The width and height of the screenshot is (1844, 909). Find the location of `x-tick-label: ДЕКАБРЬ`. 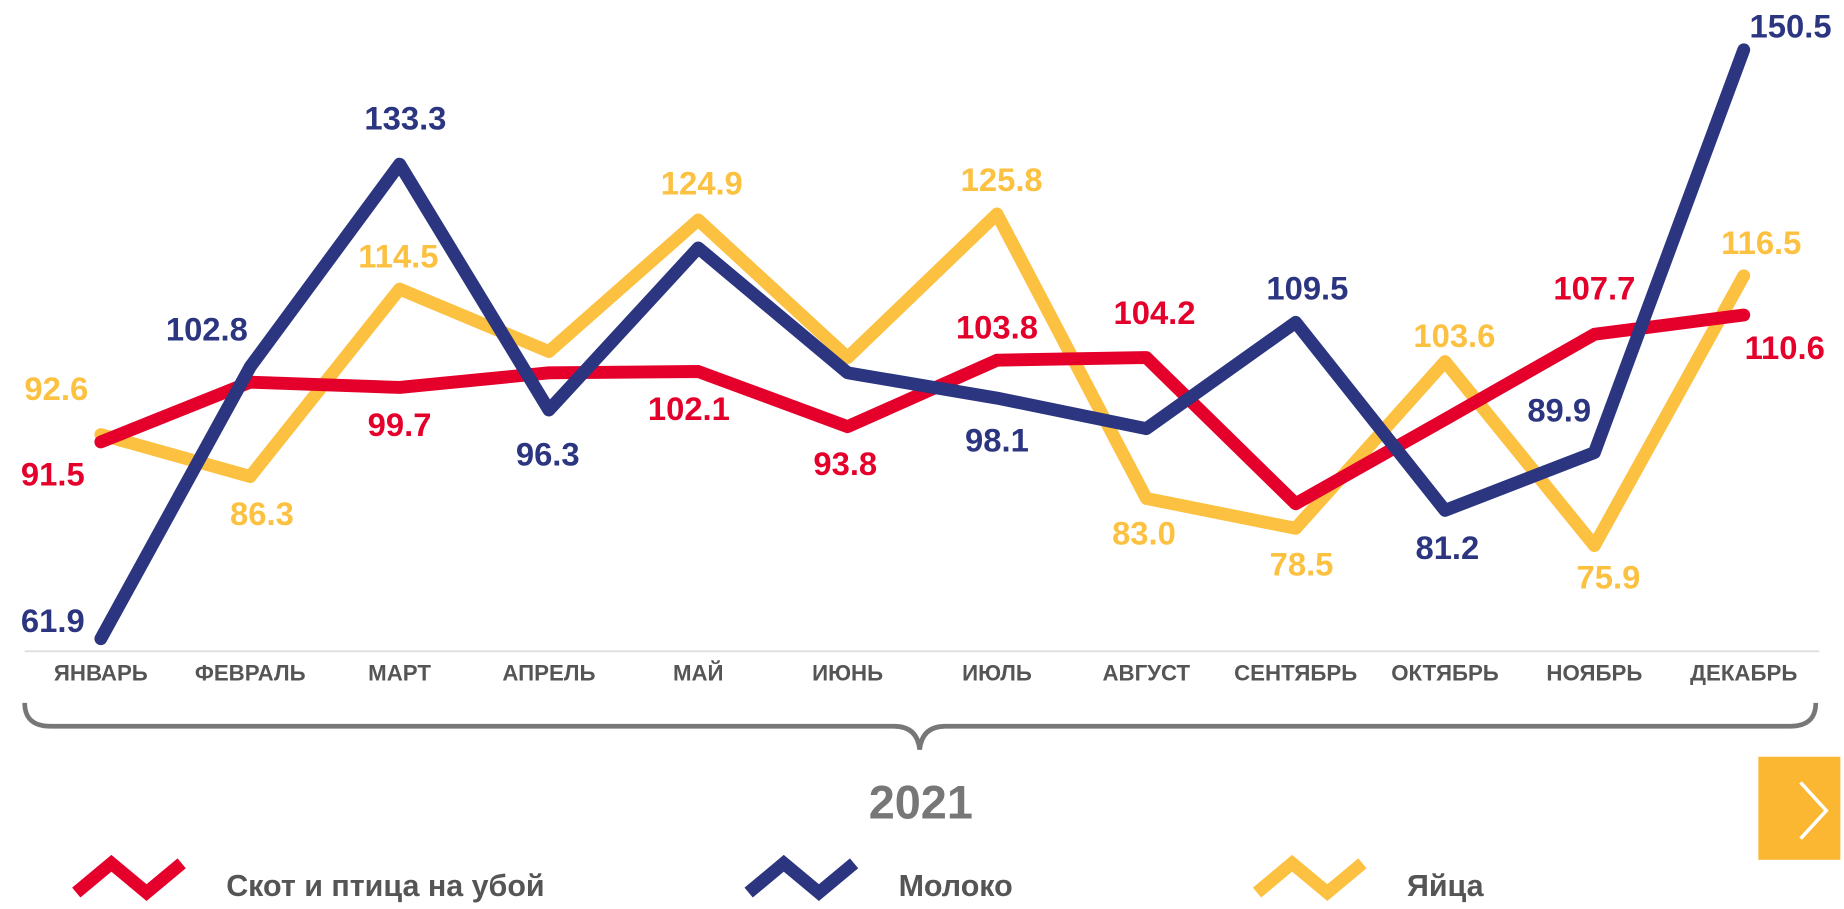

x-tick-label: ДЕКАБРЬ is located at coordinates (1743, 673).